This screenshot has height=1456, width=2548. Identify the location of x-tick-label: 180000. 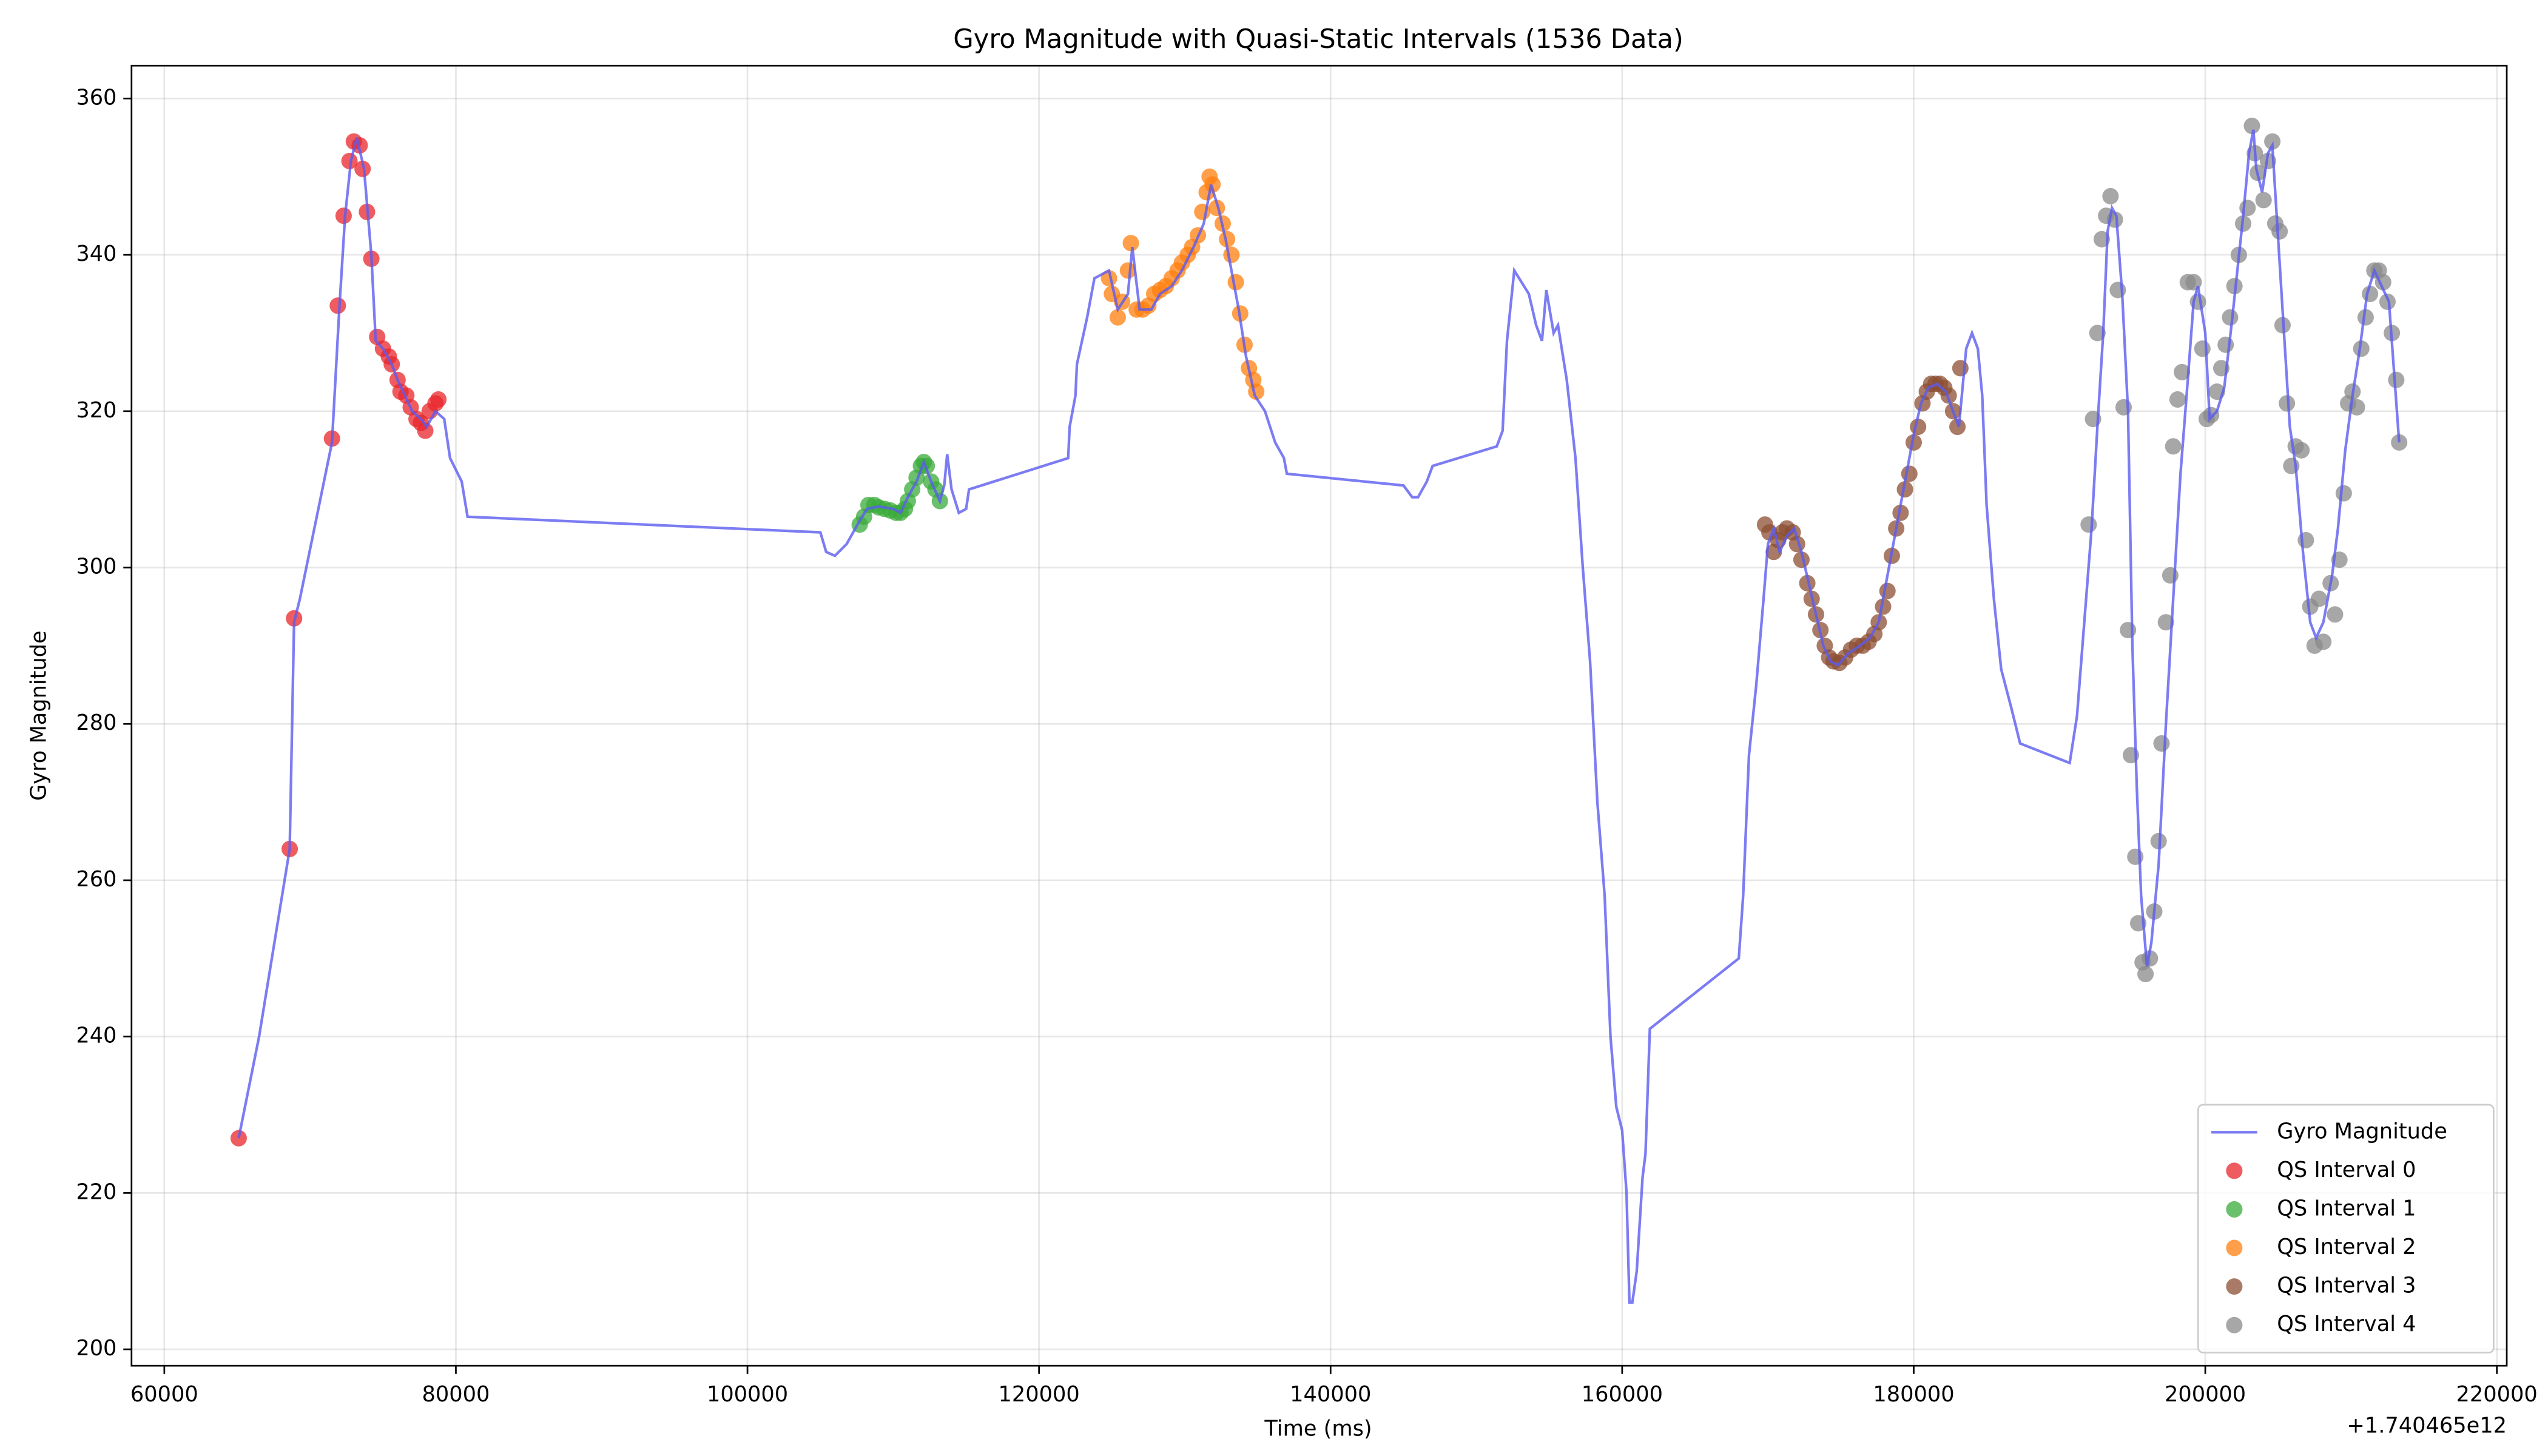
(1913, 1394).